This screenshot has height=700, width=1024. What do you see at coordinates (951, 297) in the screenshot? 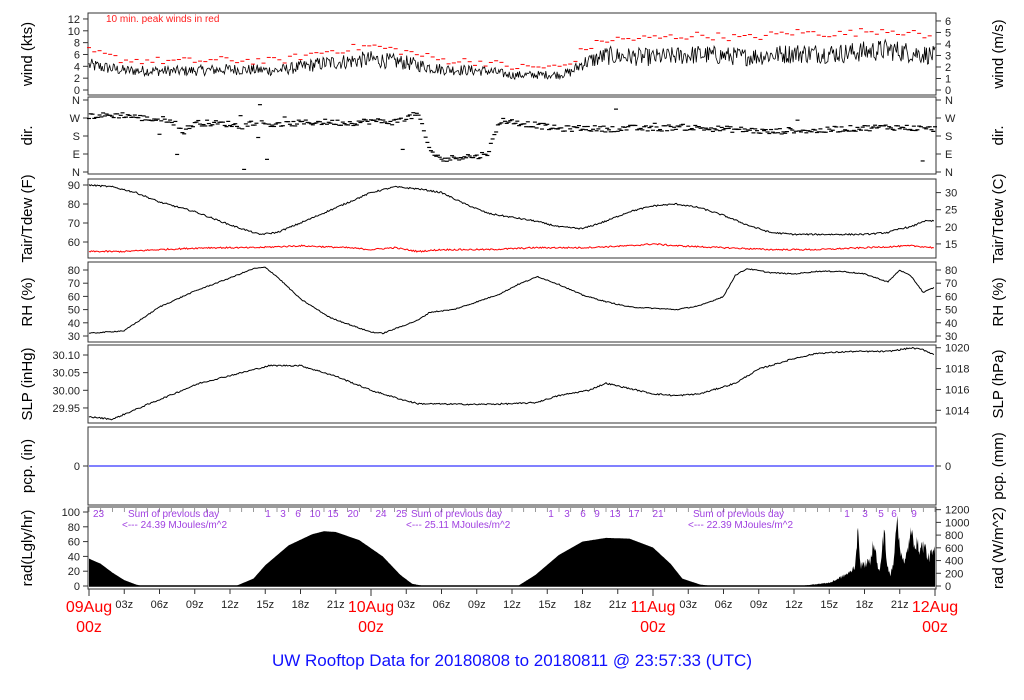
I see `y-tick-label-right: 60` at bounding box center [951, 297].